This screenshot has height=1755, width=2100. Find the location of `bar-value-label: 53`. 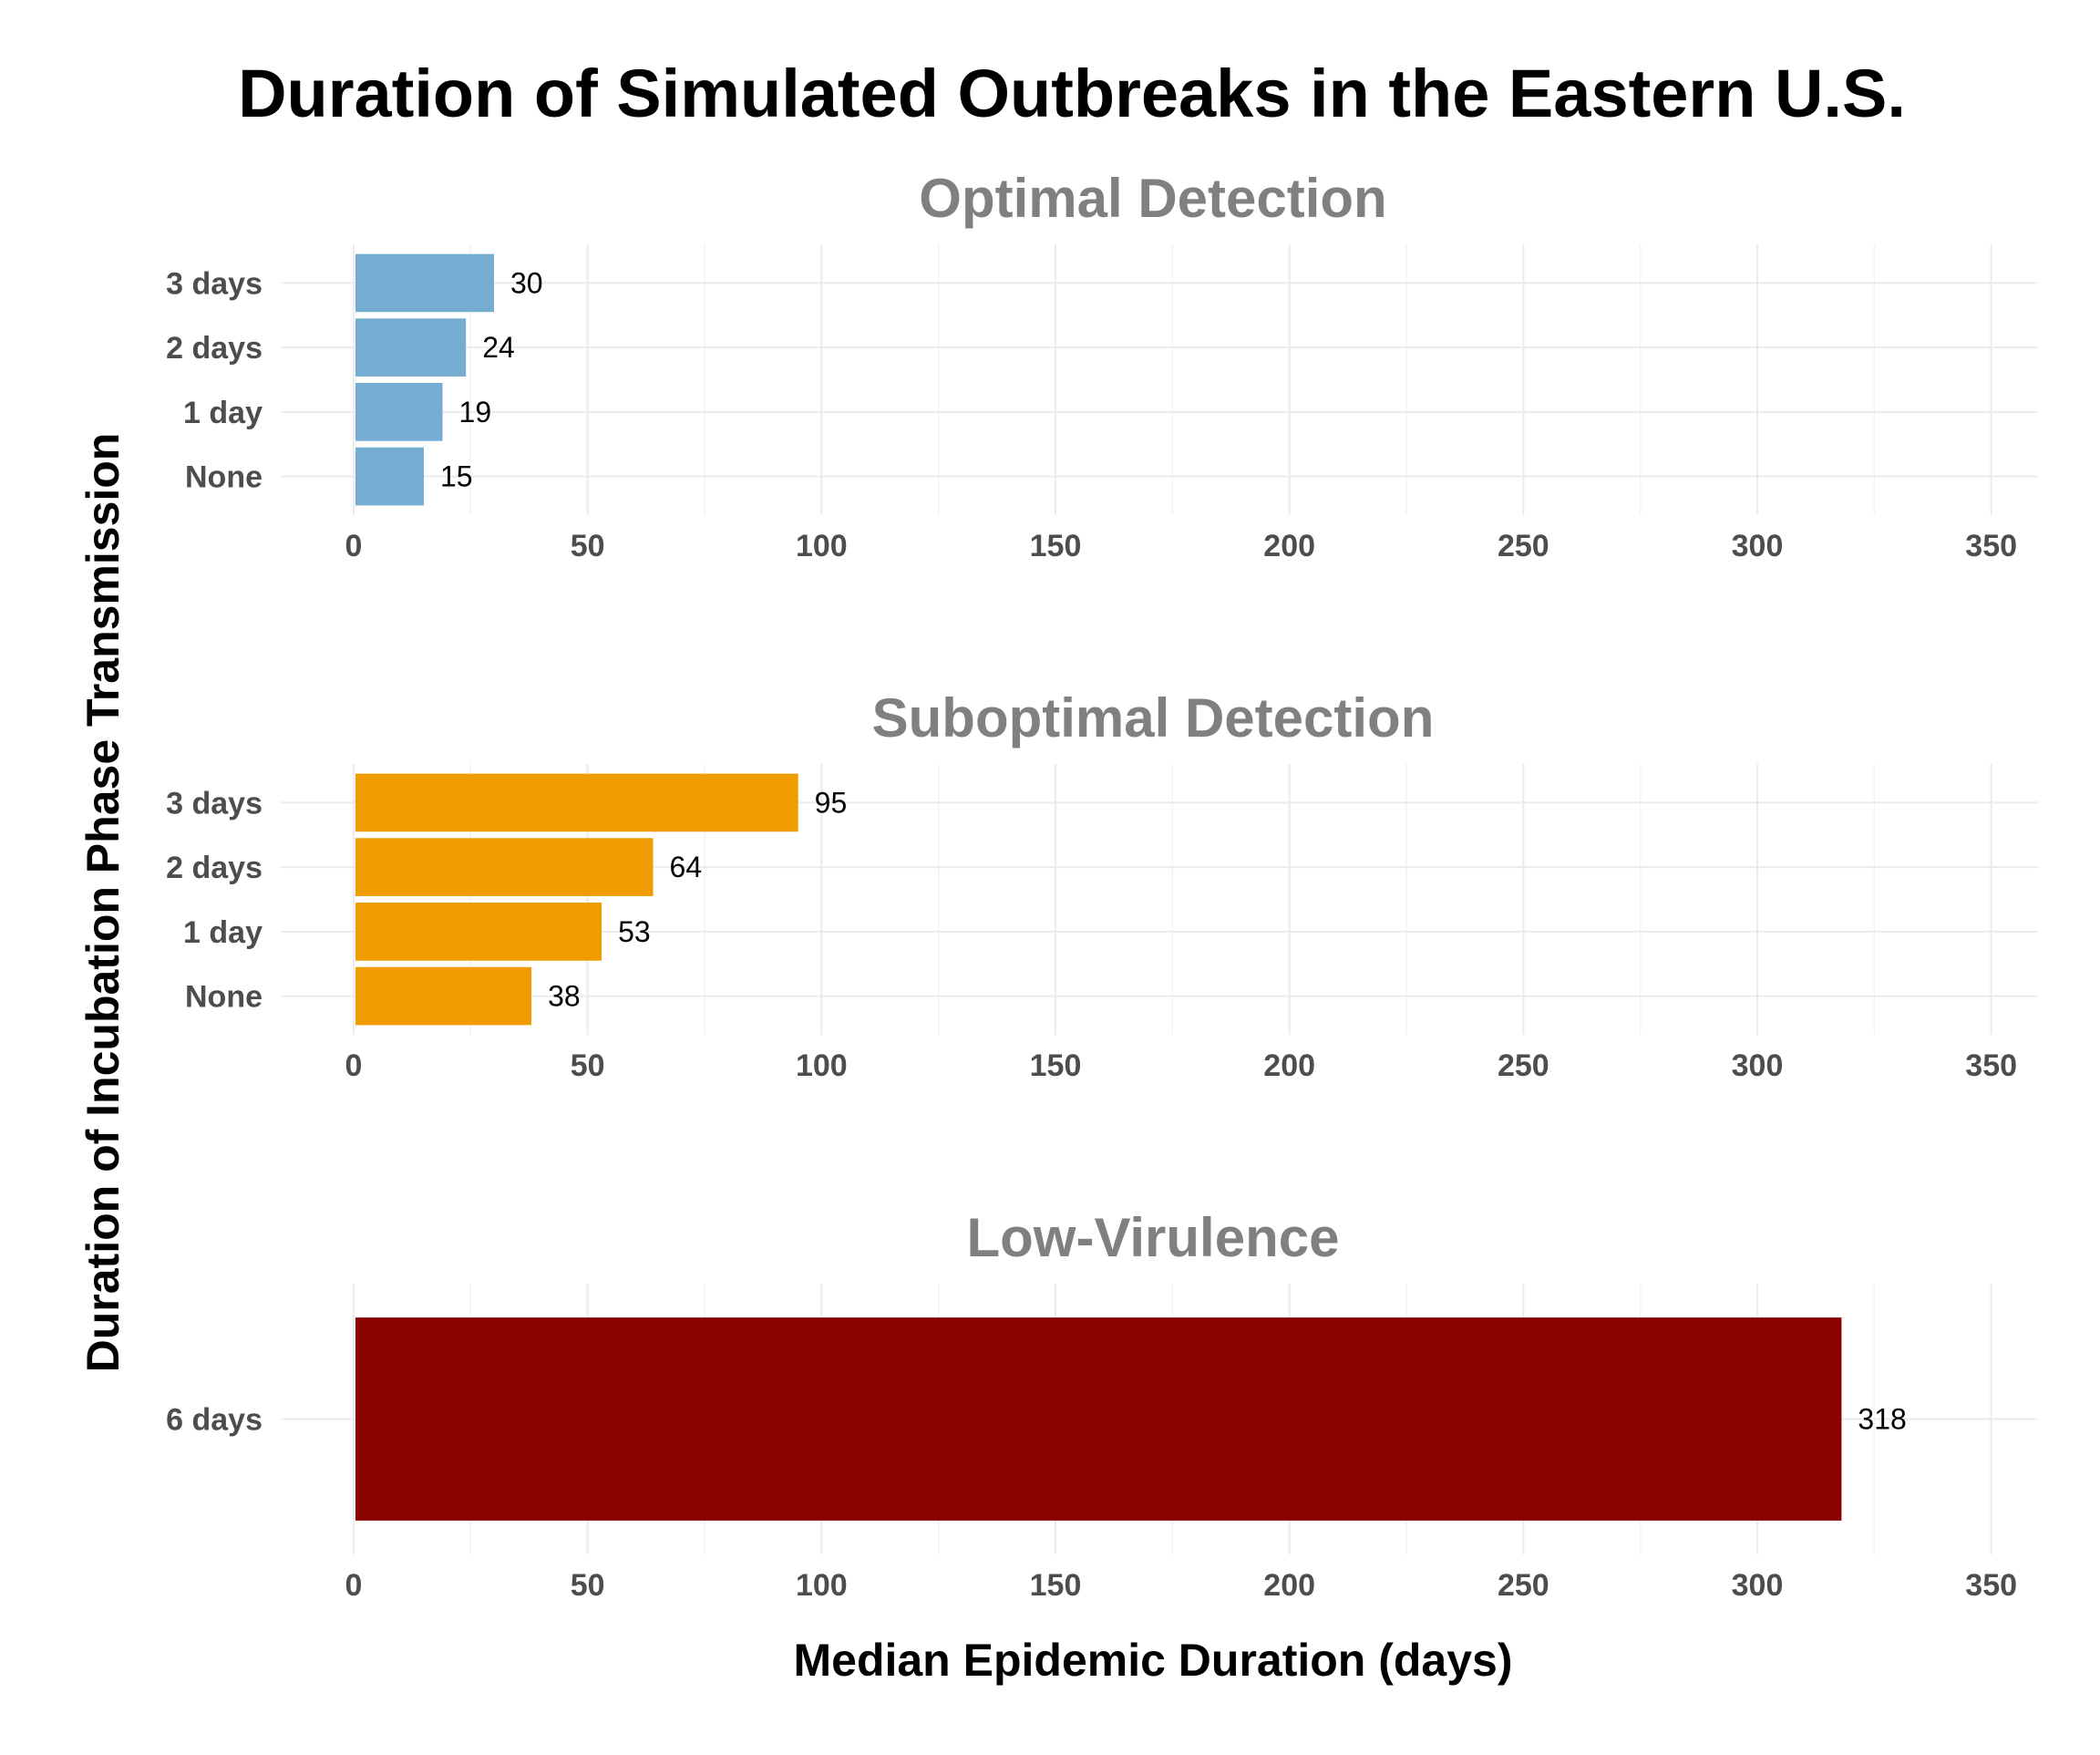

bar-value-label: 53 is located at coordinates (634, 931).